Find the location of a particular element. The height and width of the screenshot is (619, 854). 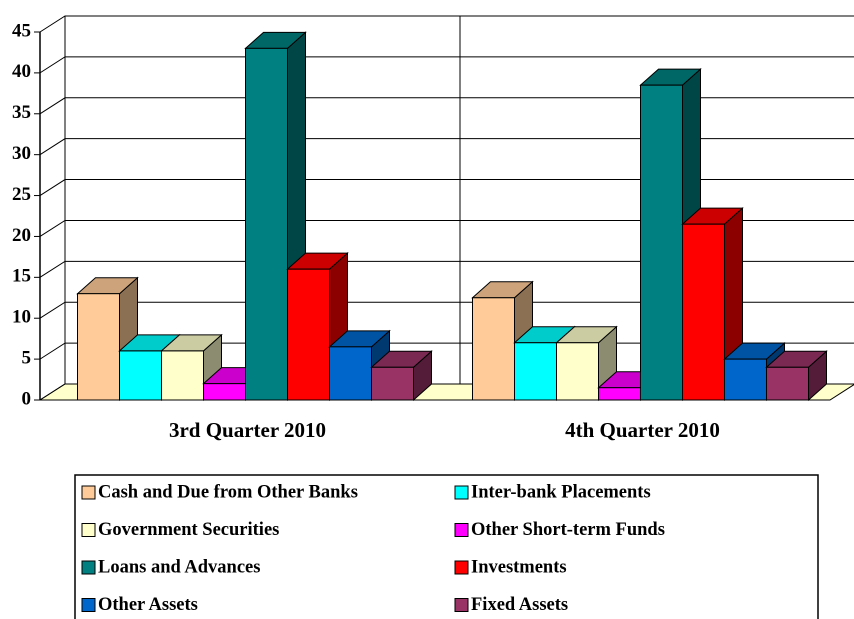

x-tick-label: 4th Quarter 2010 is located at coordinates (642, 430).